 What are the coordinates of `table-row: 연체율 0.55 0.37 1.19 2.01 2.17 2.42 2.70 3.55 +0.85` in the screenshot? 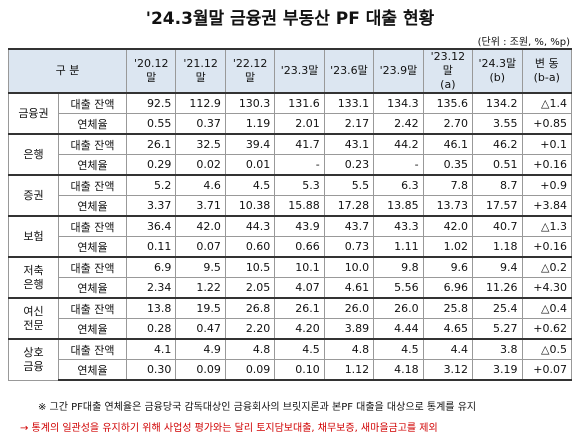 It's located at (290, 124).